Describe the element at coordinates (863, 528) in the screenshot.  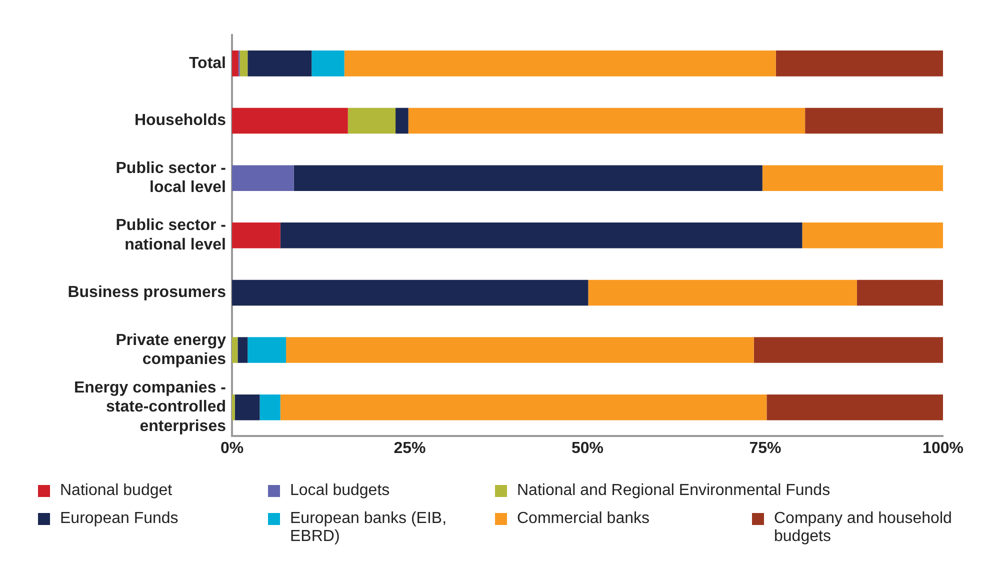
I see `legend-label: Company and household budgets` at that location.